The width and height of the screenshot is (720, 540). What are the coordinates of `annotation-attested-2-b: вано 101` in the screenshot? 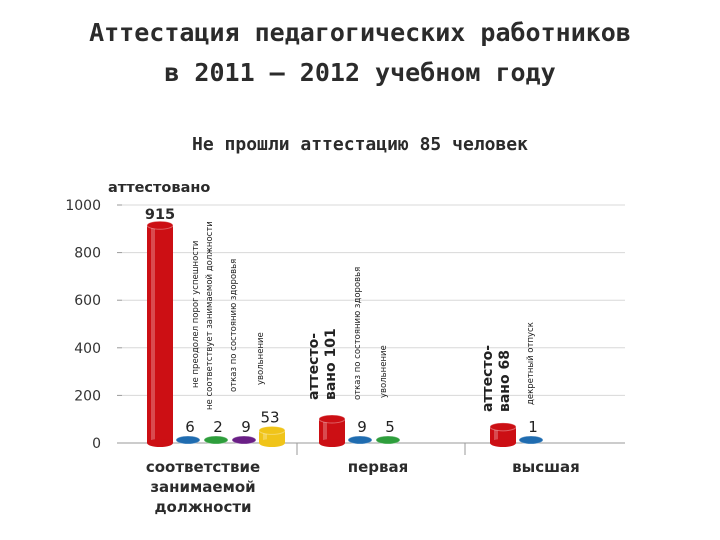 It's located at (331, 364).